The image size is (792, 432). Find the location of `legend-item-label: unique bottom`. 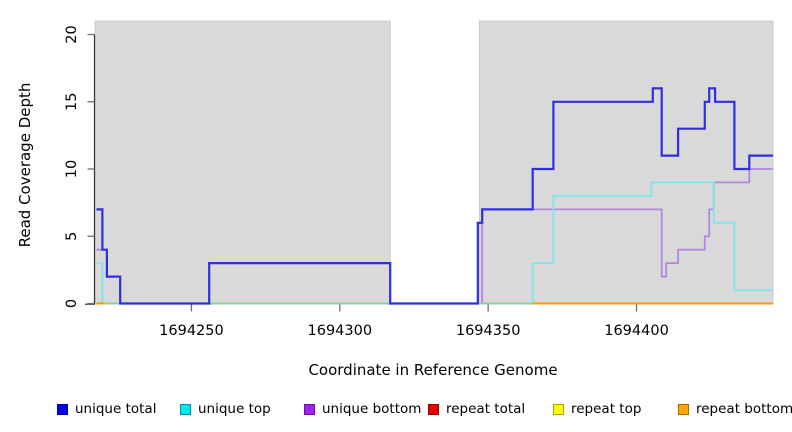

legend-item-label: unique bottom is located at coordinates (372, 409).